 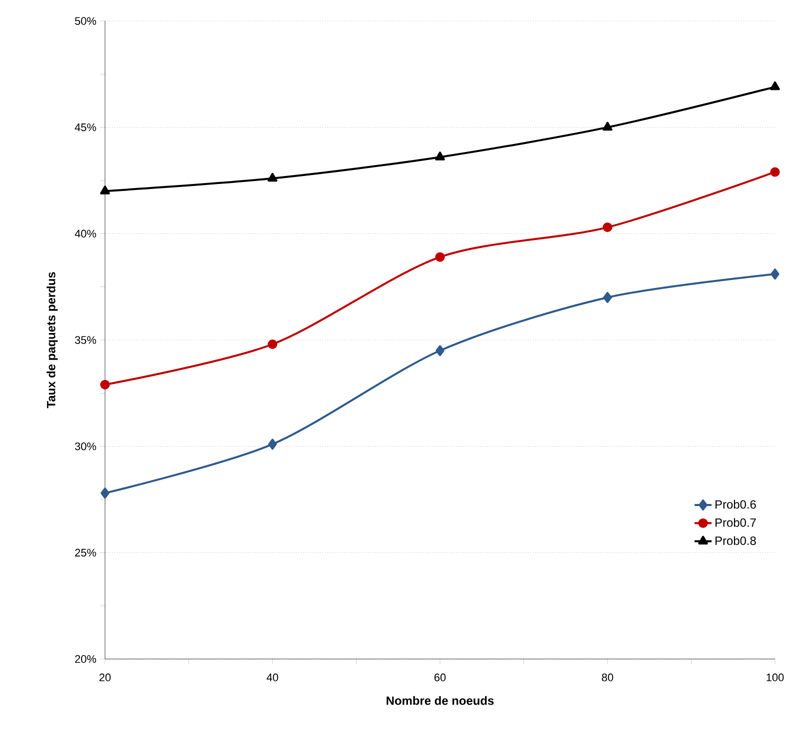 What do you see at coordinates (85, 659) in the screenshot?
I see `y-tick-label: 20%` at bounding box center [85, 659].